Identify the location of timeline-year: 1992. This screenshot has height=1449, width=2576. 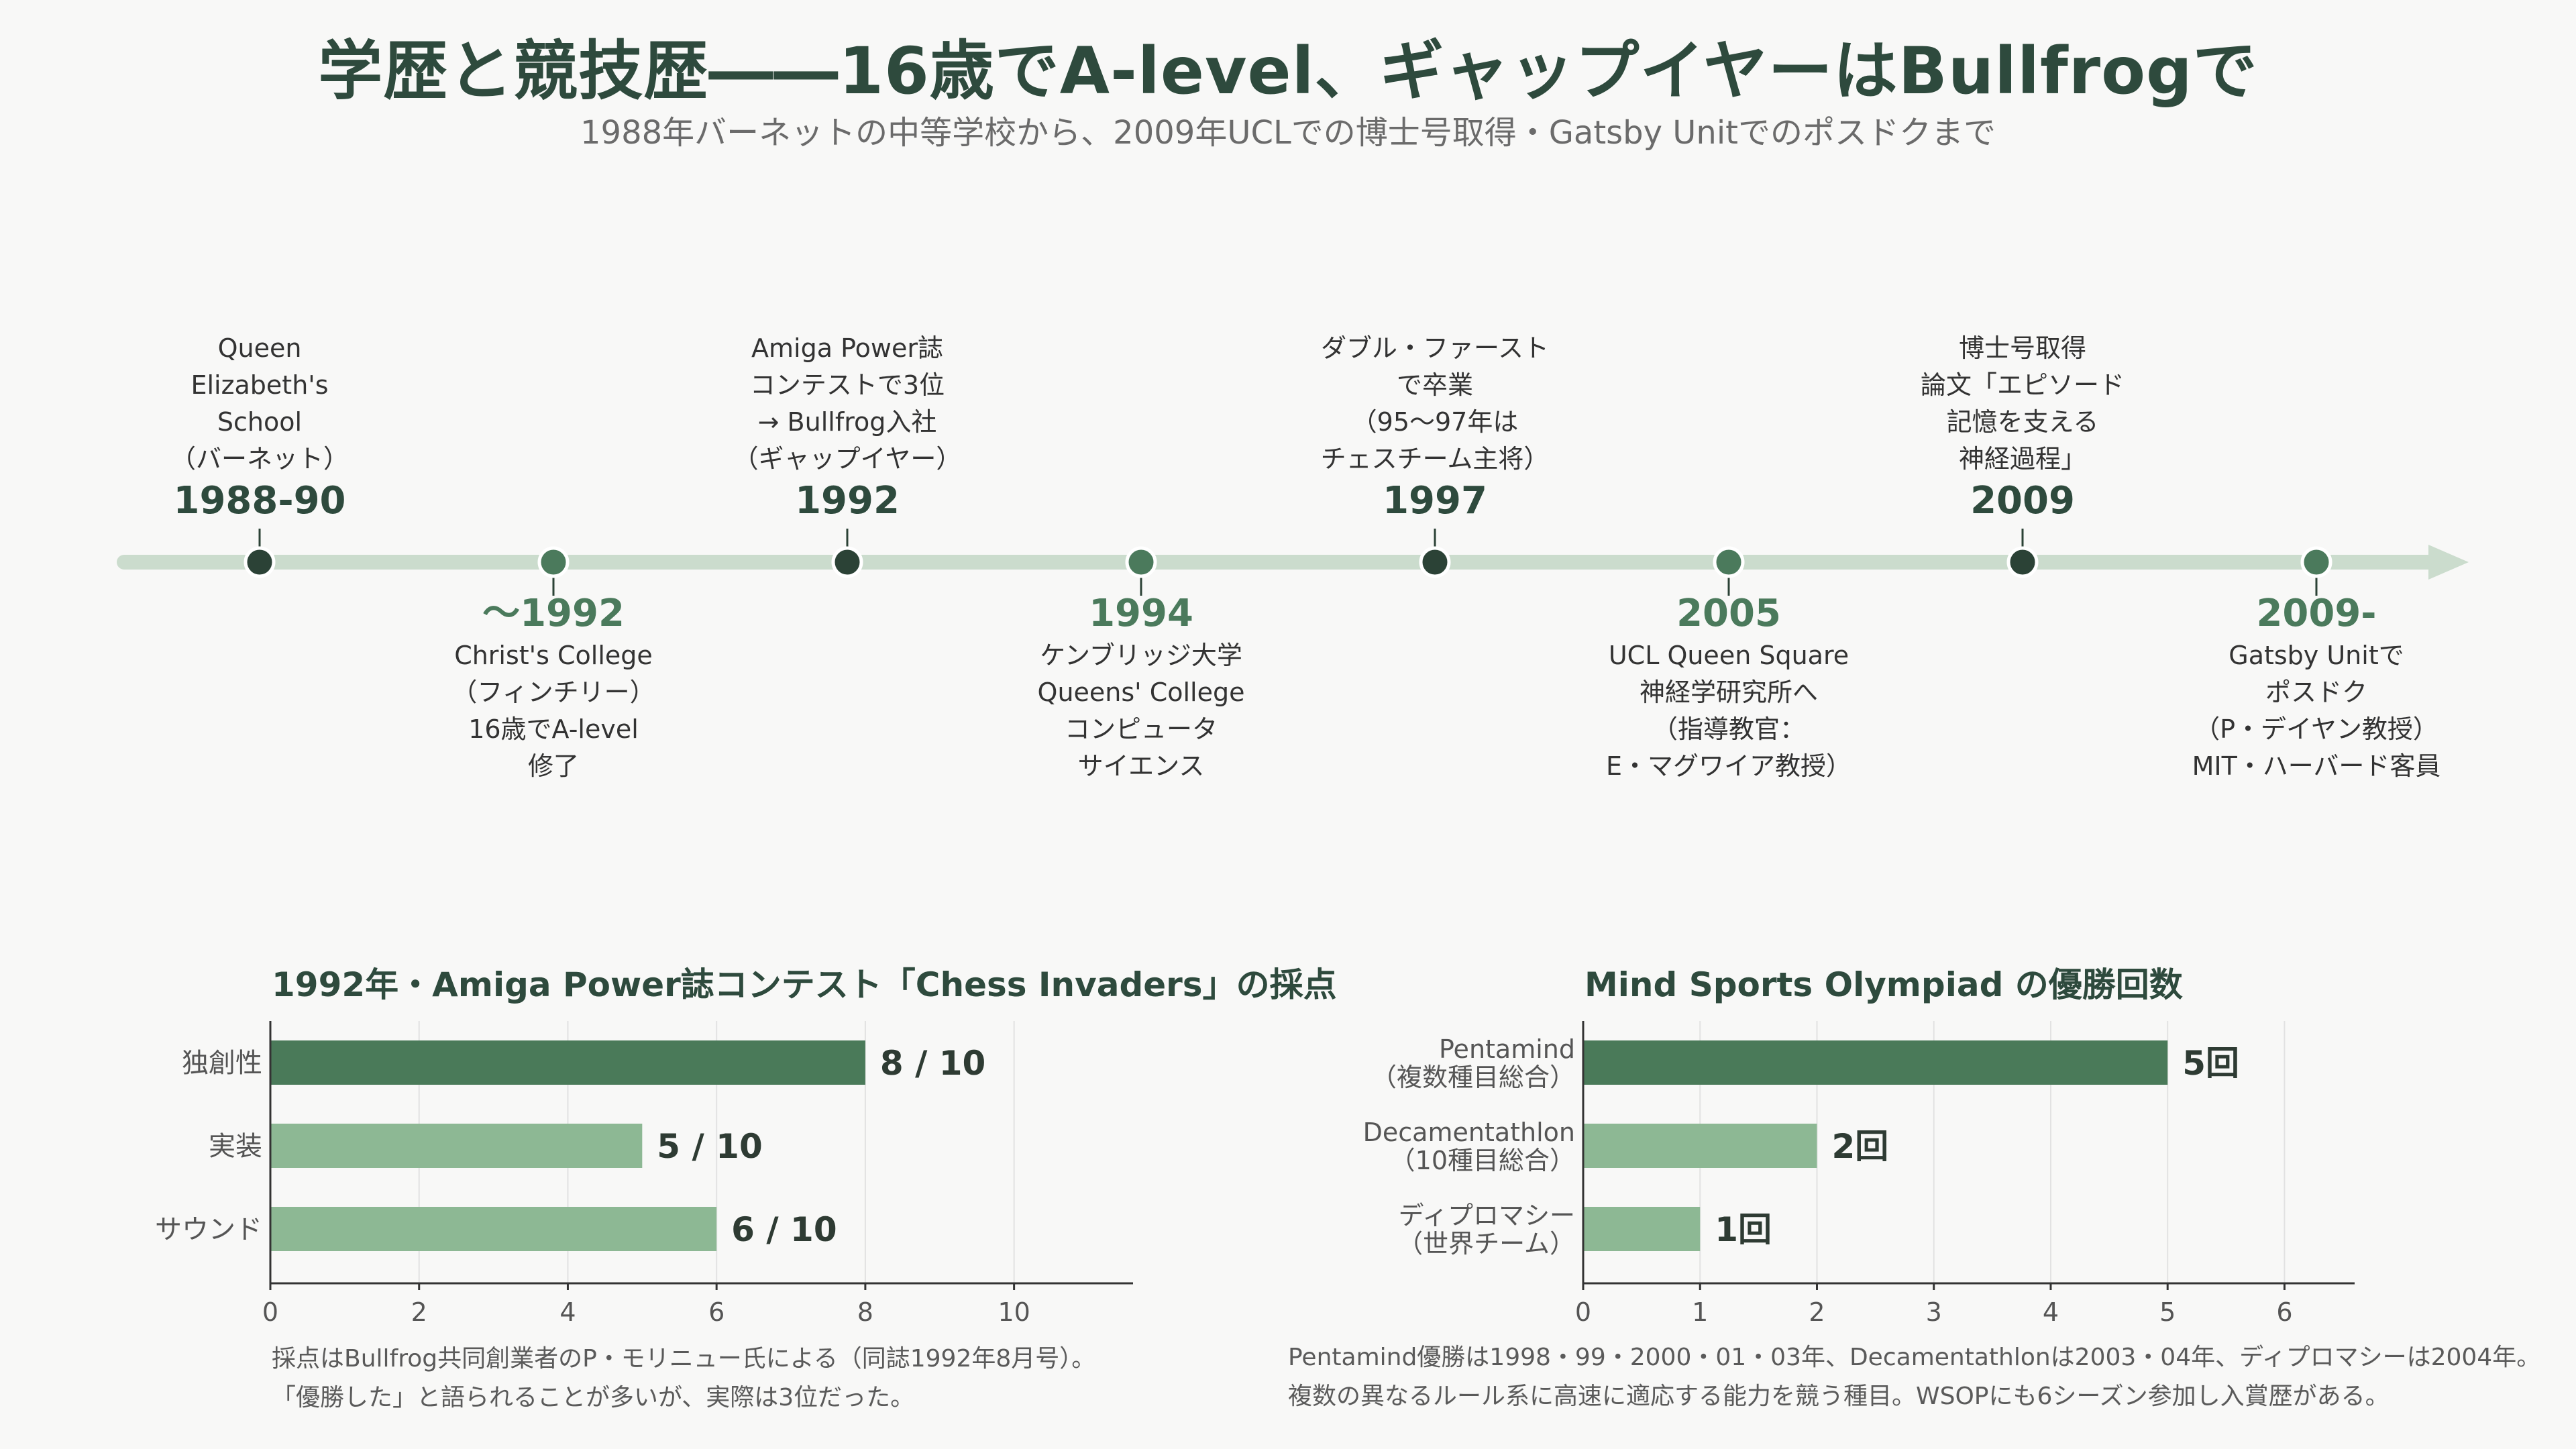
(847, 501).